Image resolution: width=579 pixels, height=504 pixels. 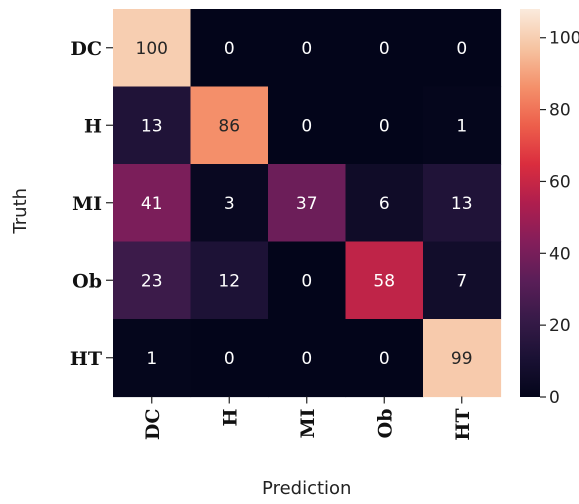 I want to click on x-axis-label: Prediction, so click(x=306, y=488).